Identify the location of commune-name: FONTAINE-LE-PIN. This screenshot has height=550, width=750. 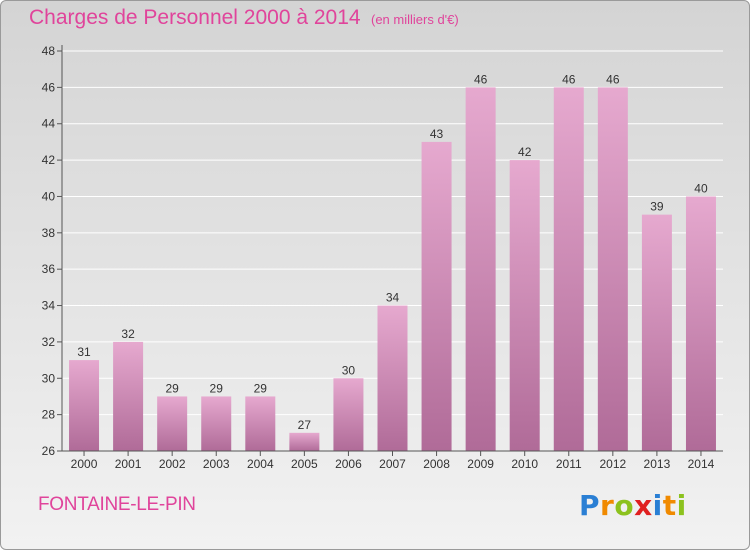
(117, 504).